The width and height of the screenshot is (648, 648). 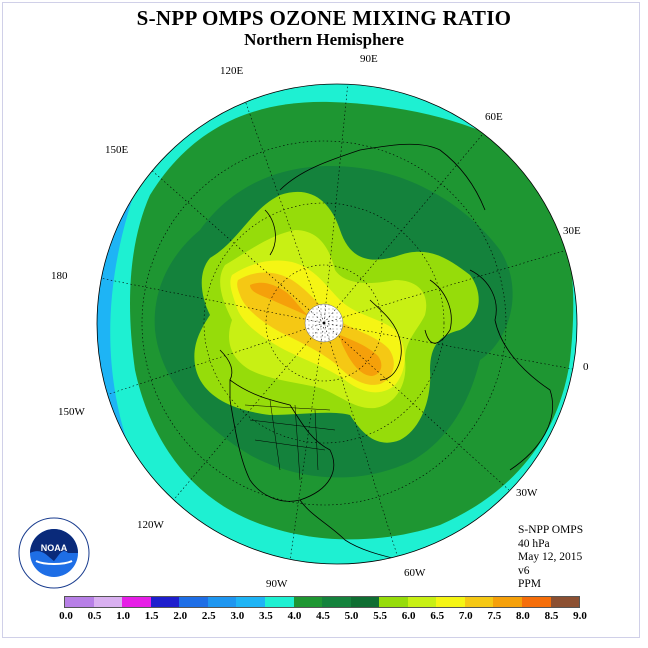 I want to click on lon-label-60e: 60E, so click(x=494, y=117).